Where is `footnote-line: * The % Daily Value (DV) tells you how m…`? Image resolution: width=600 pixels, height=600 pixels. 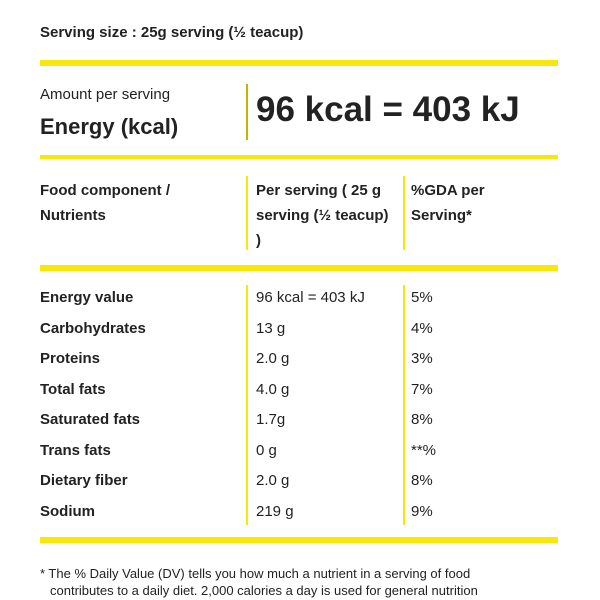
footnote-line: * The % Daily Value (DV) tells you how m… is located at coordinates (255, 573).